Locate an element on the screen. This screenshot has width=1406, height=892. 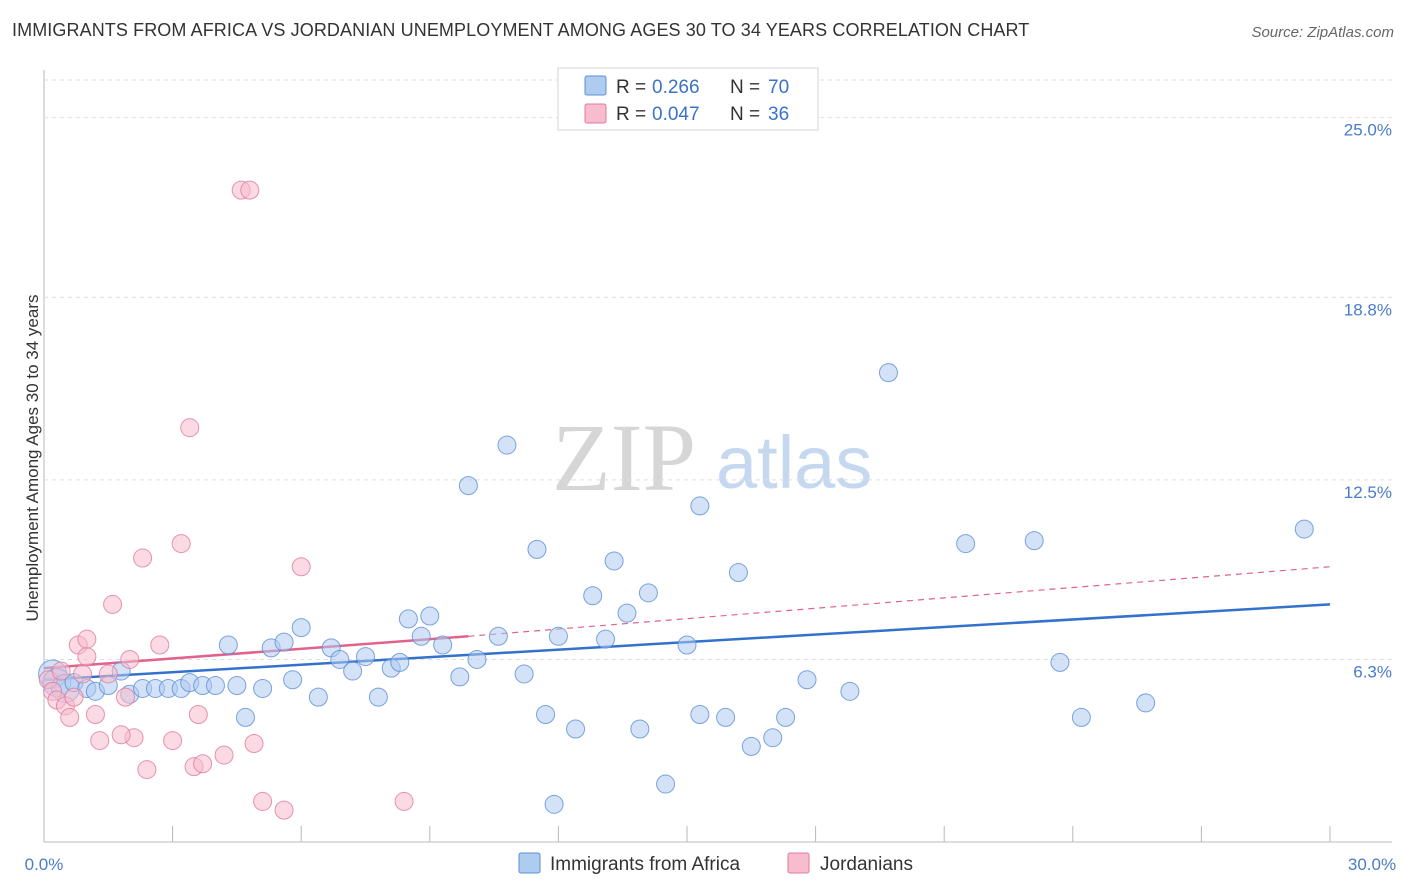
x-tick-label-min: 0.0% is located at coordinates (44, 864).